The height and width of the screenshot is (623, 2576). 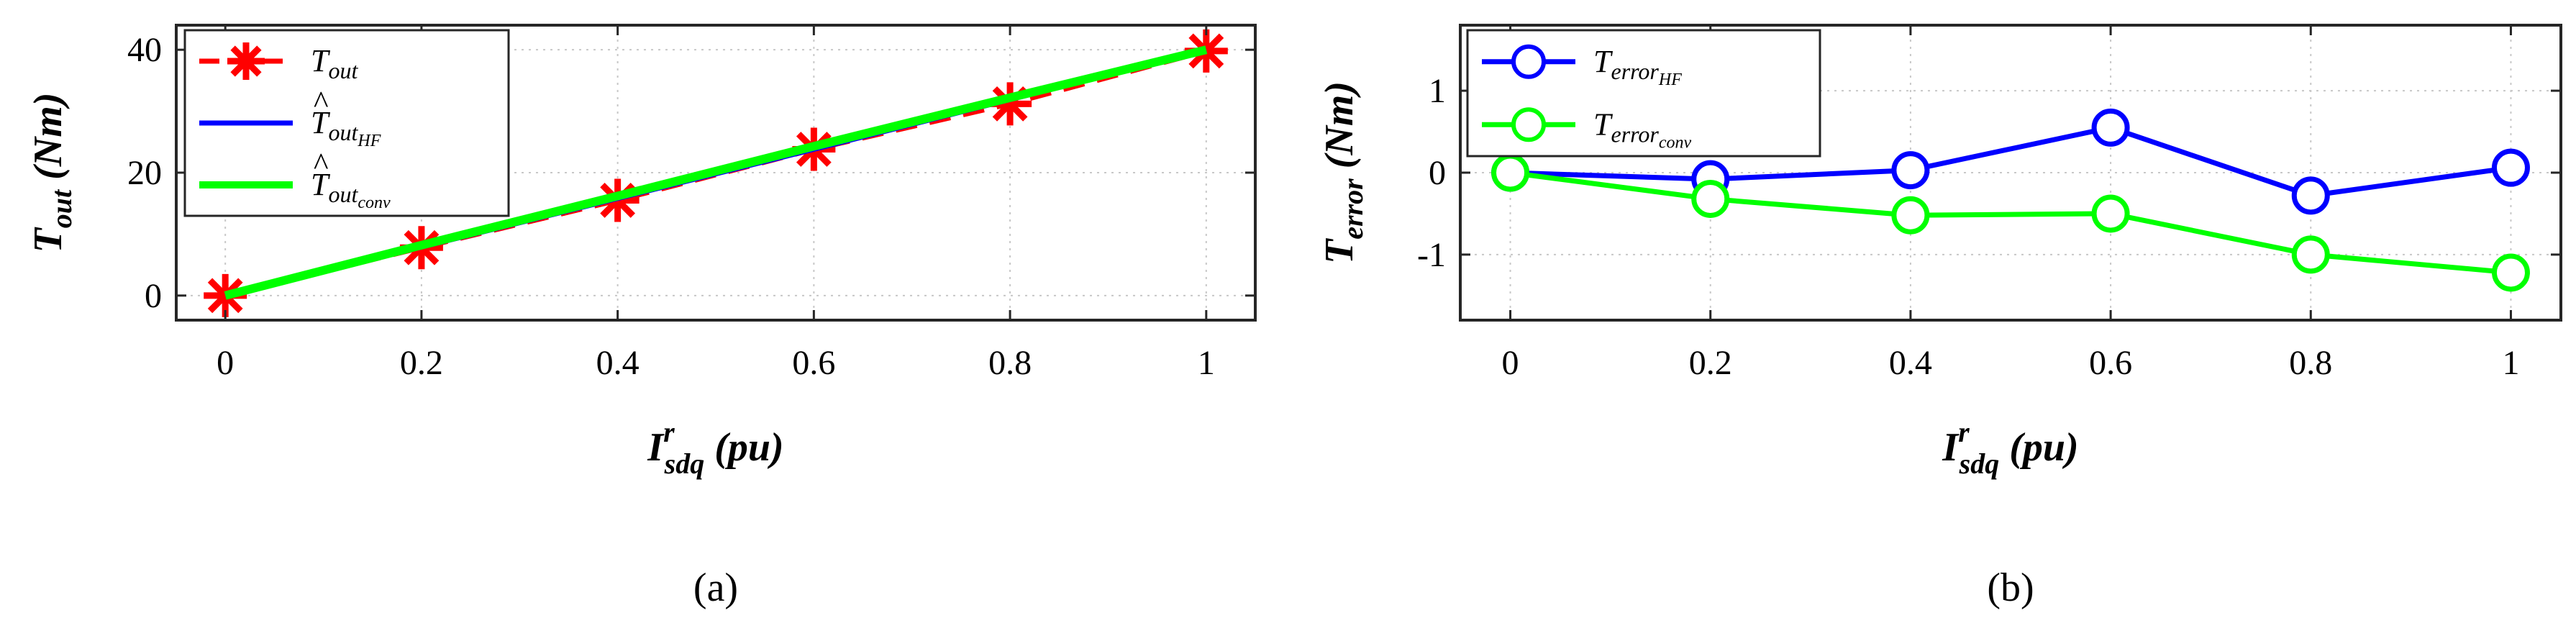 I want to click on y-axis-label: Terror (Nm), so click(x=1343, y=173).